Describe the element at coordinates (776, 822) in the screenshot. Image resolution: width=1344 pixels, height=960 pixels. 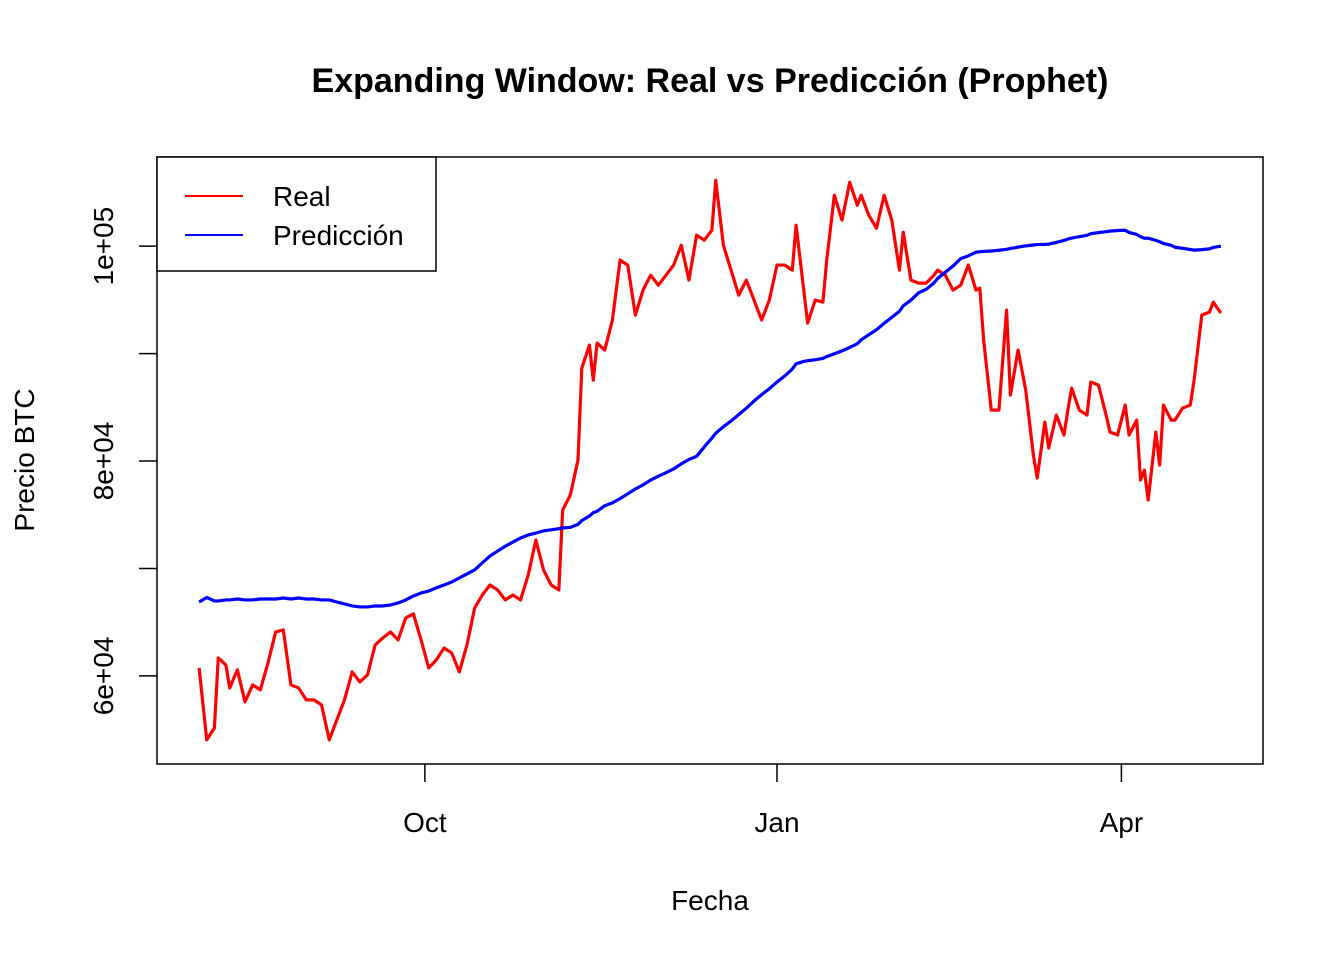
I see `x-tick-label: Jan` at that location.